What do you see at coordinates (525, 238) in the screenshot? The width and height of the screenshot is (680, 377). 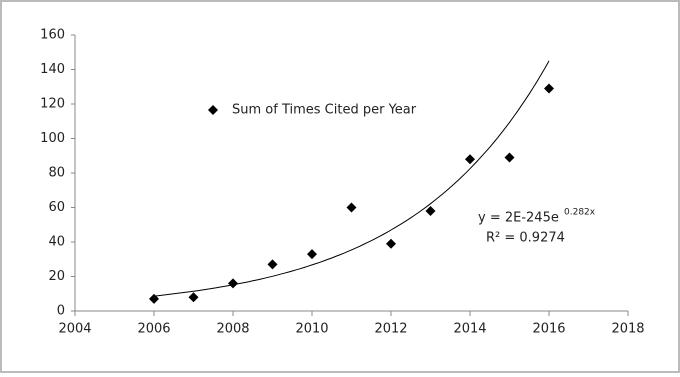 I see `trend-r-squared: R² = 0.9274` at bounding box center [525, 238].